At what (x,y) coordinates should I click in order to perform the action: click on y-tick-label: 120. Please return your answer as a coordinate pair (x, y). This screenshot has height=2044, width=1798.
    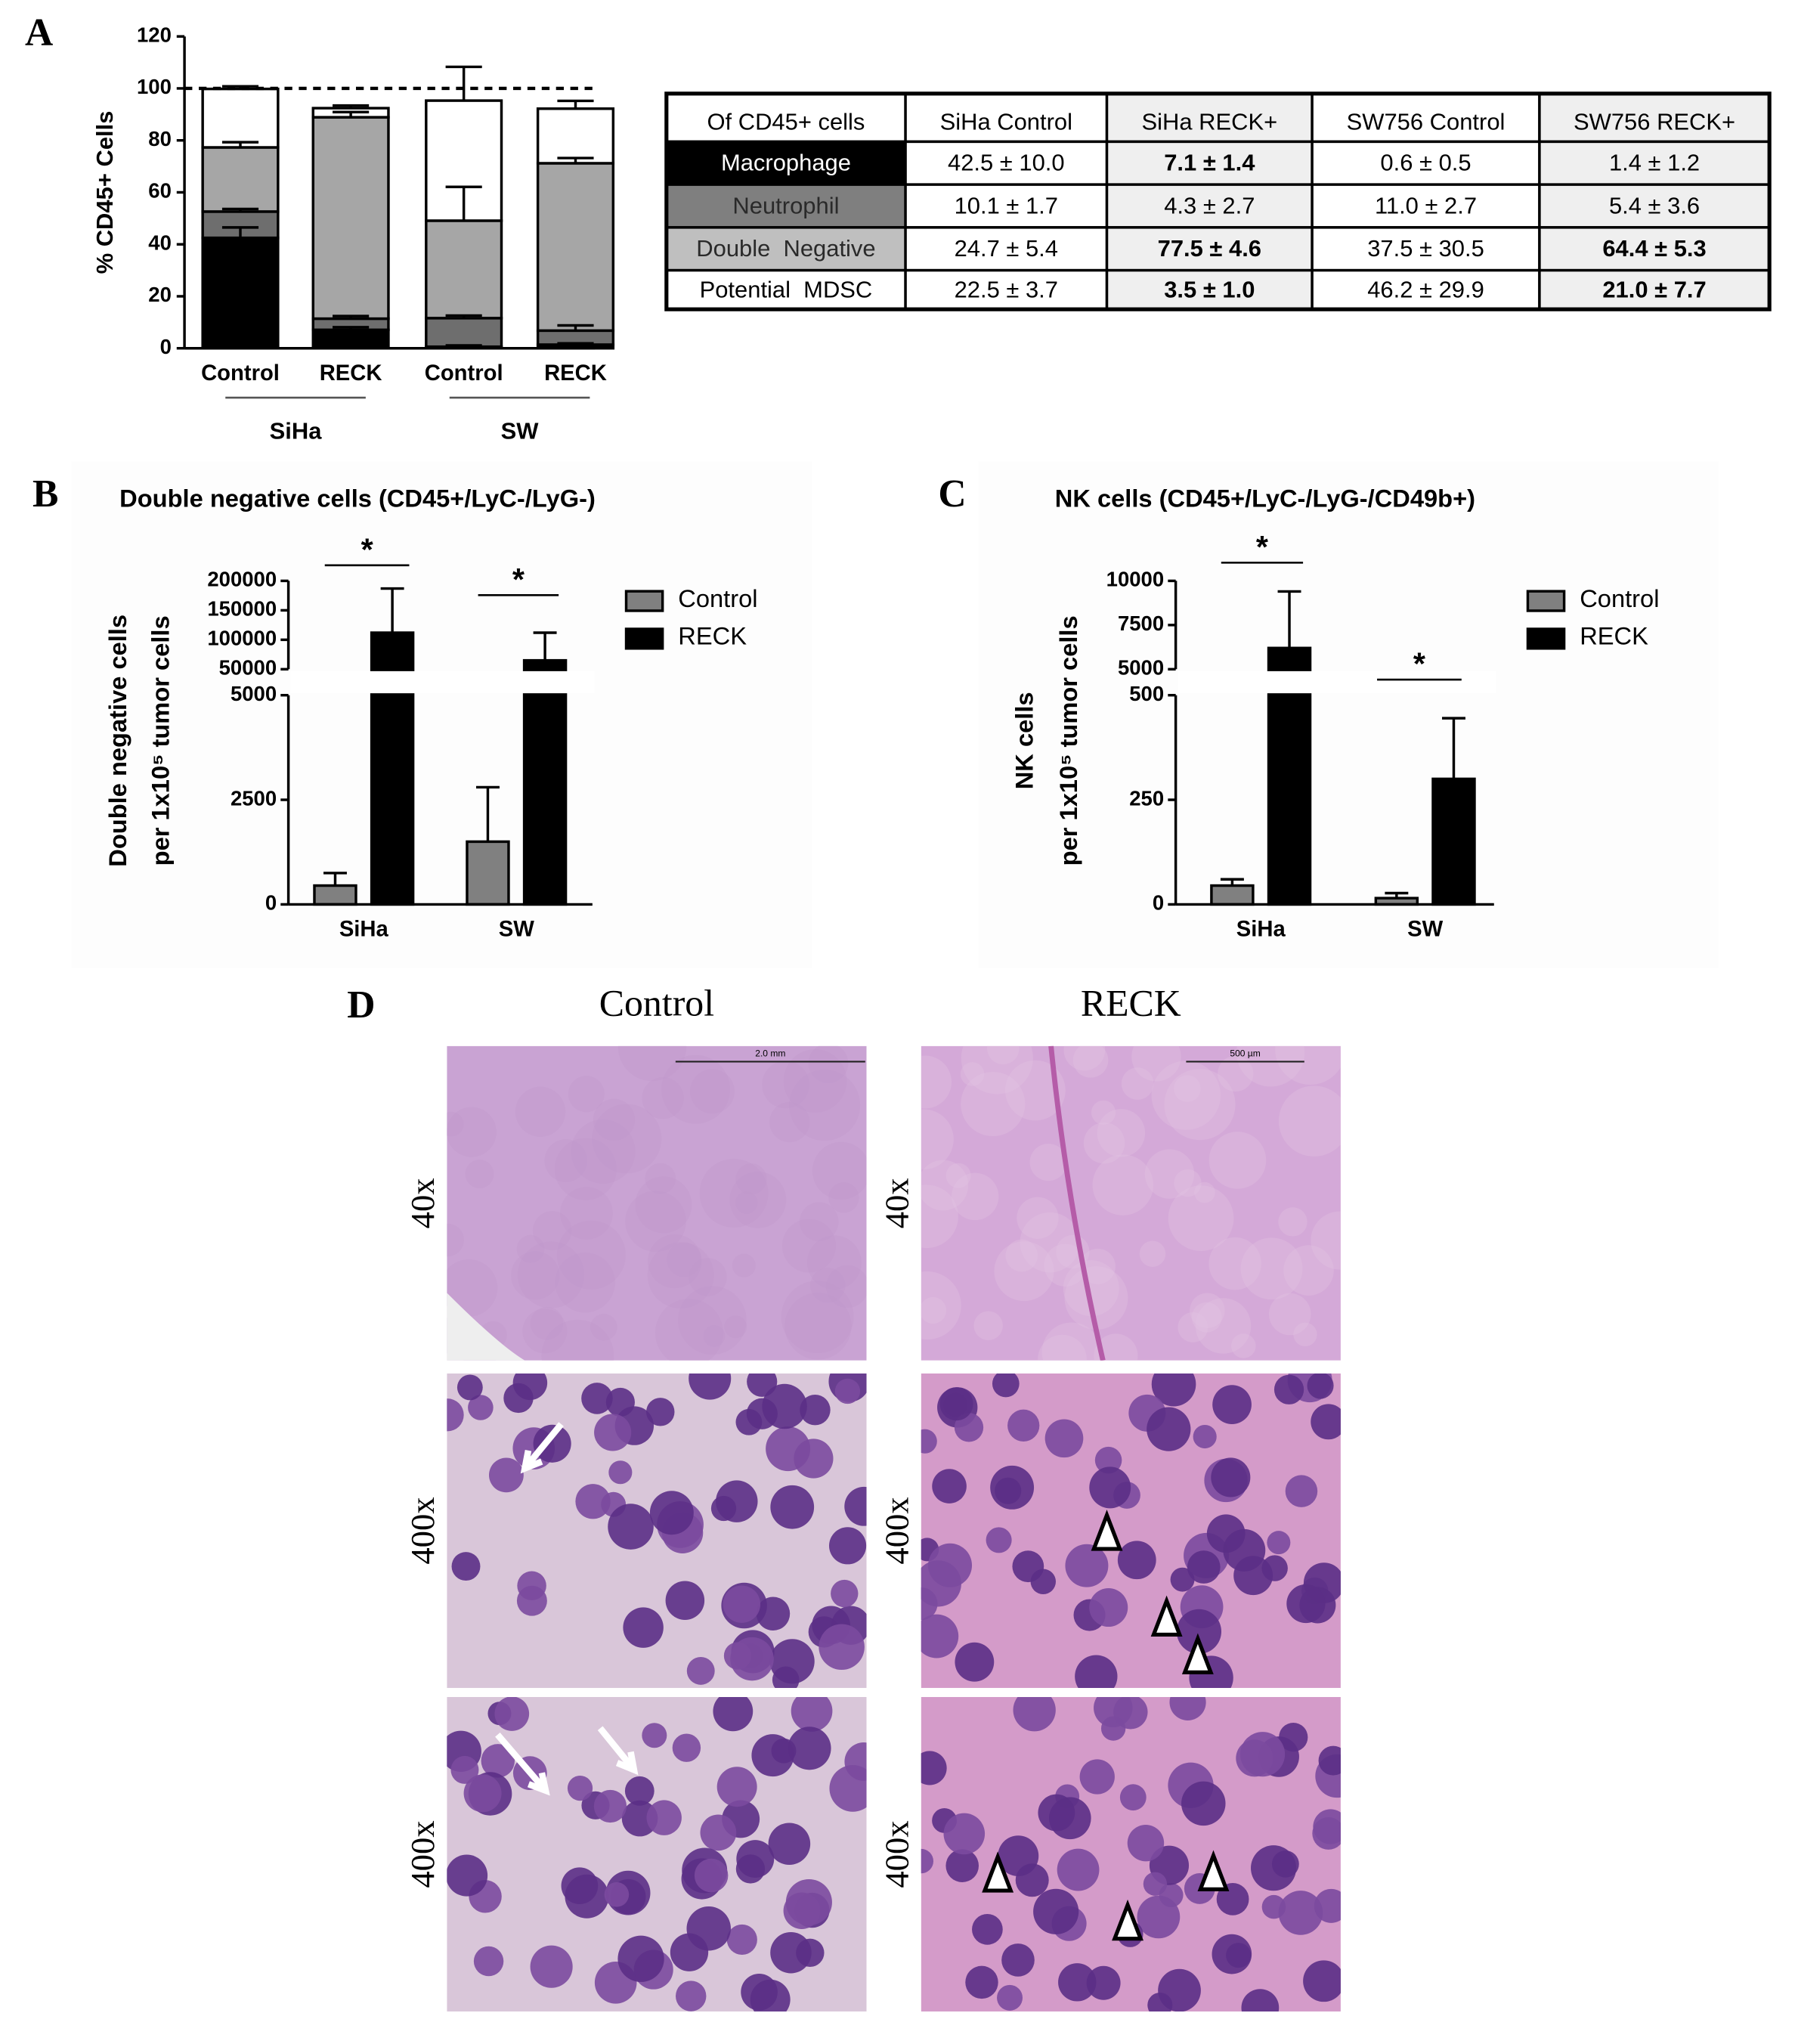
    Looking at the image, I should click on (154, 34).